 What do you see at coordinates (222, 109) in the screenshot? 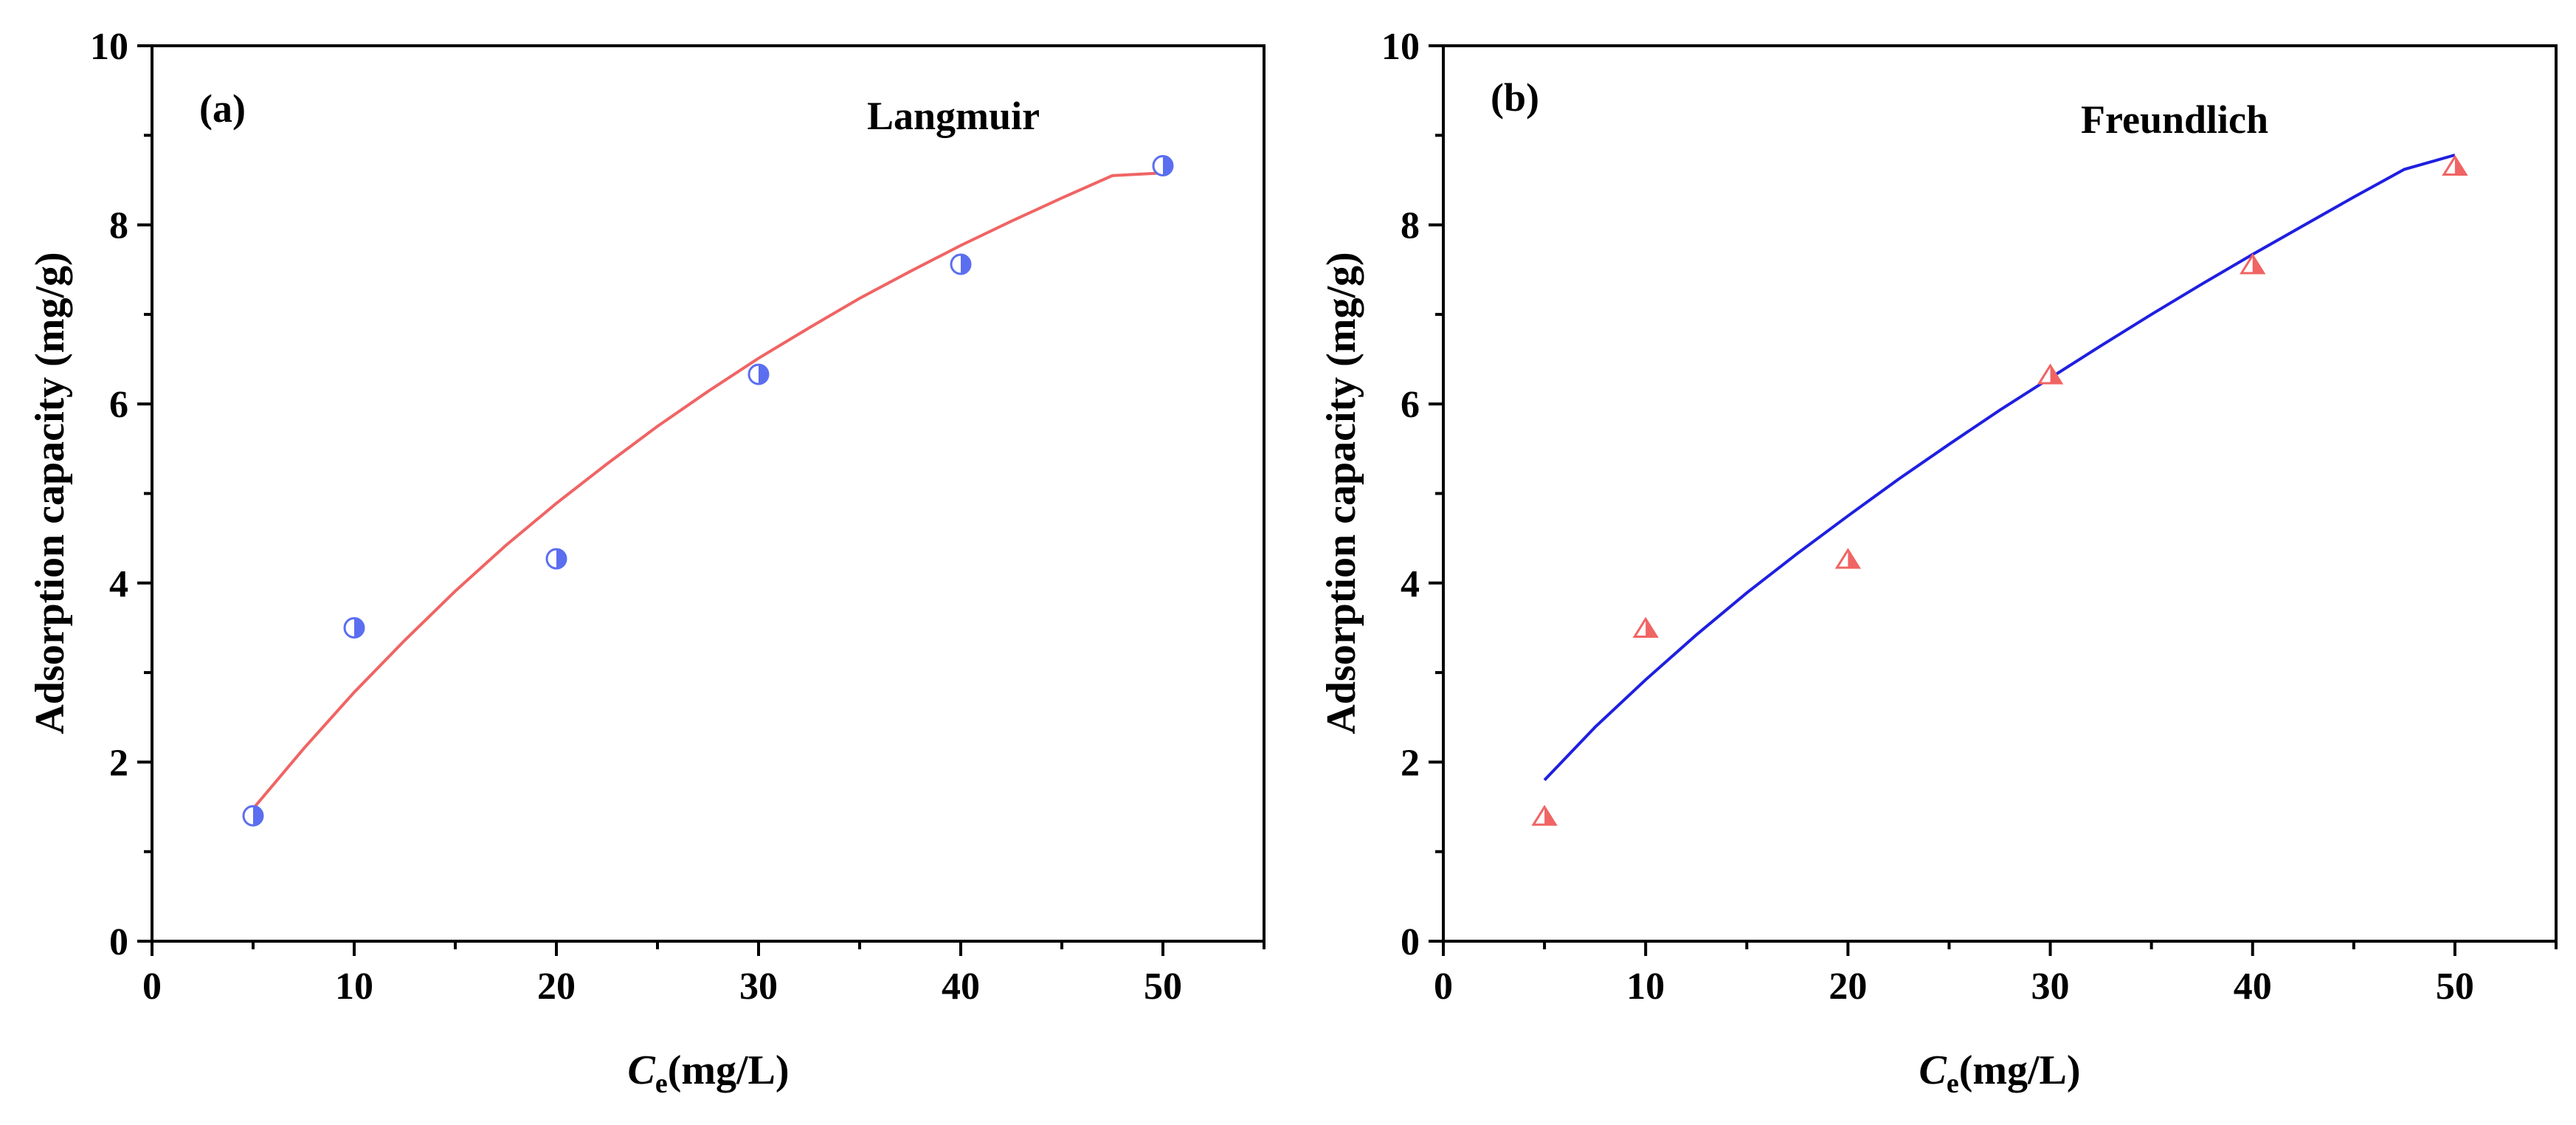
I see `panel-label: (a)` at bounding box center [222, 109].